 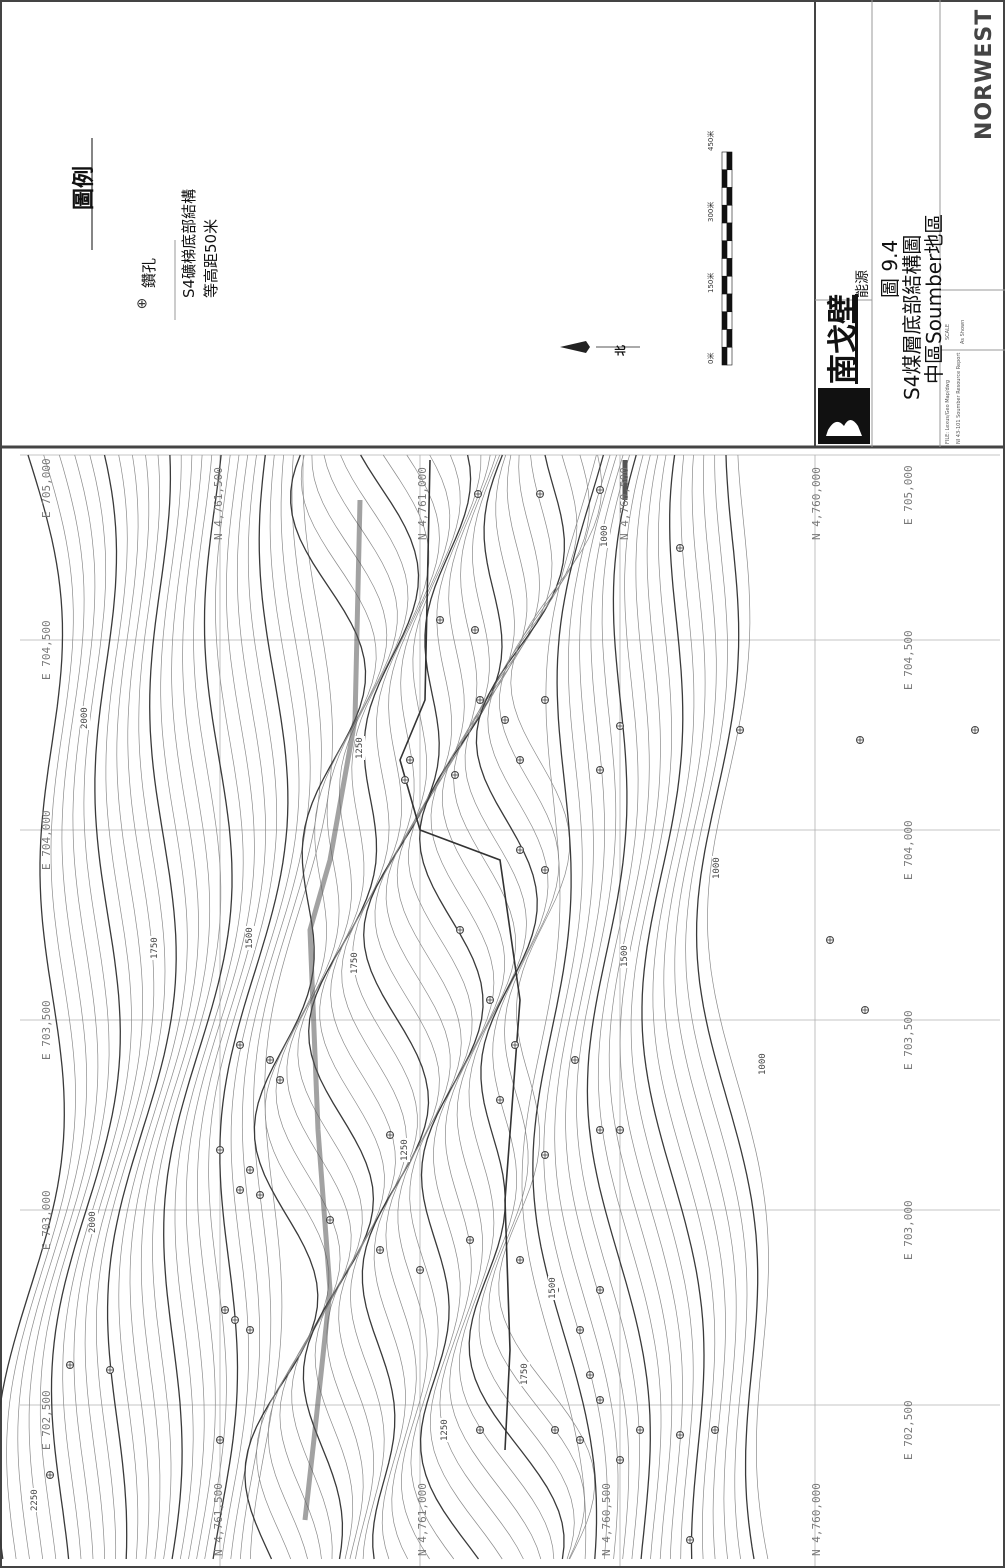 I want to click on northing-label-bottom: N 4,760,500, so click(x=606, y=1519).